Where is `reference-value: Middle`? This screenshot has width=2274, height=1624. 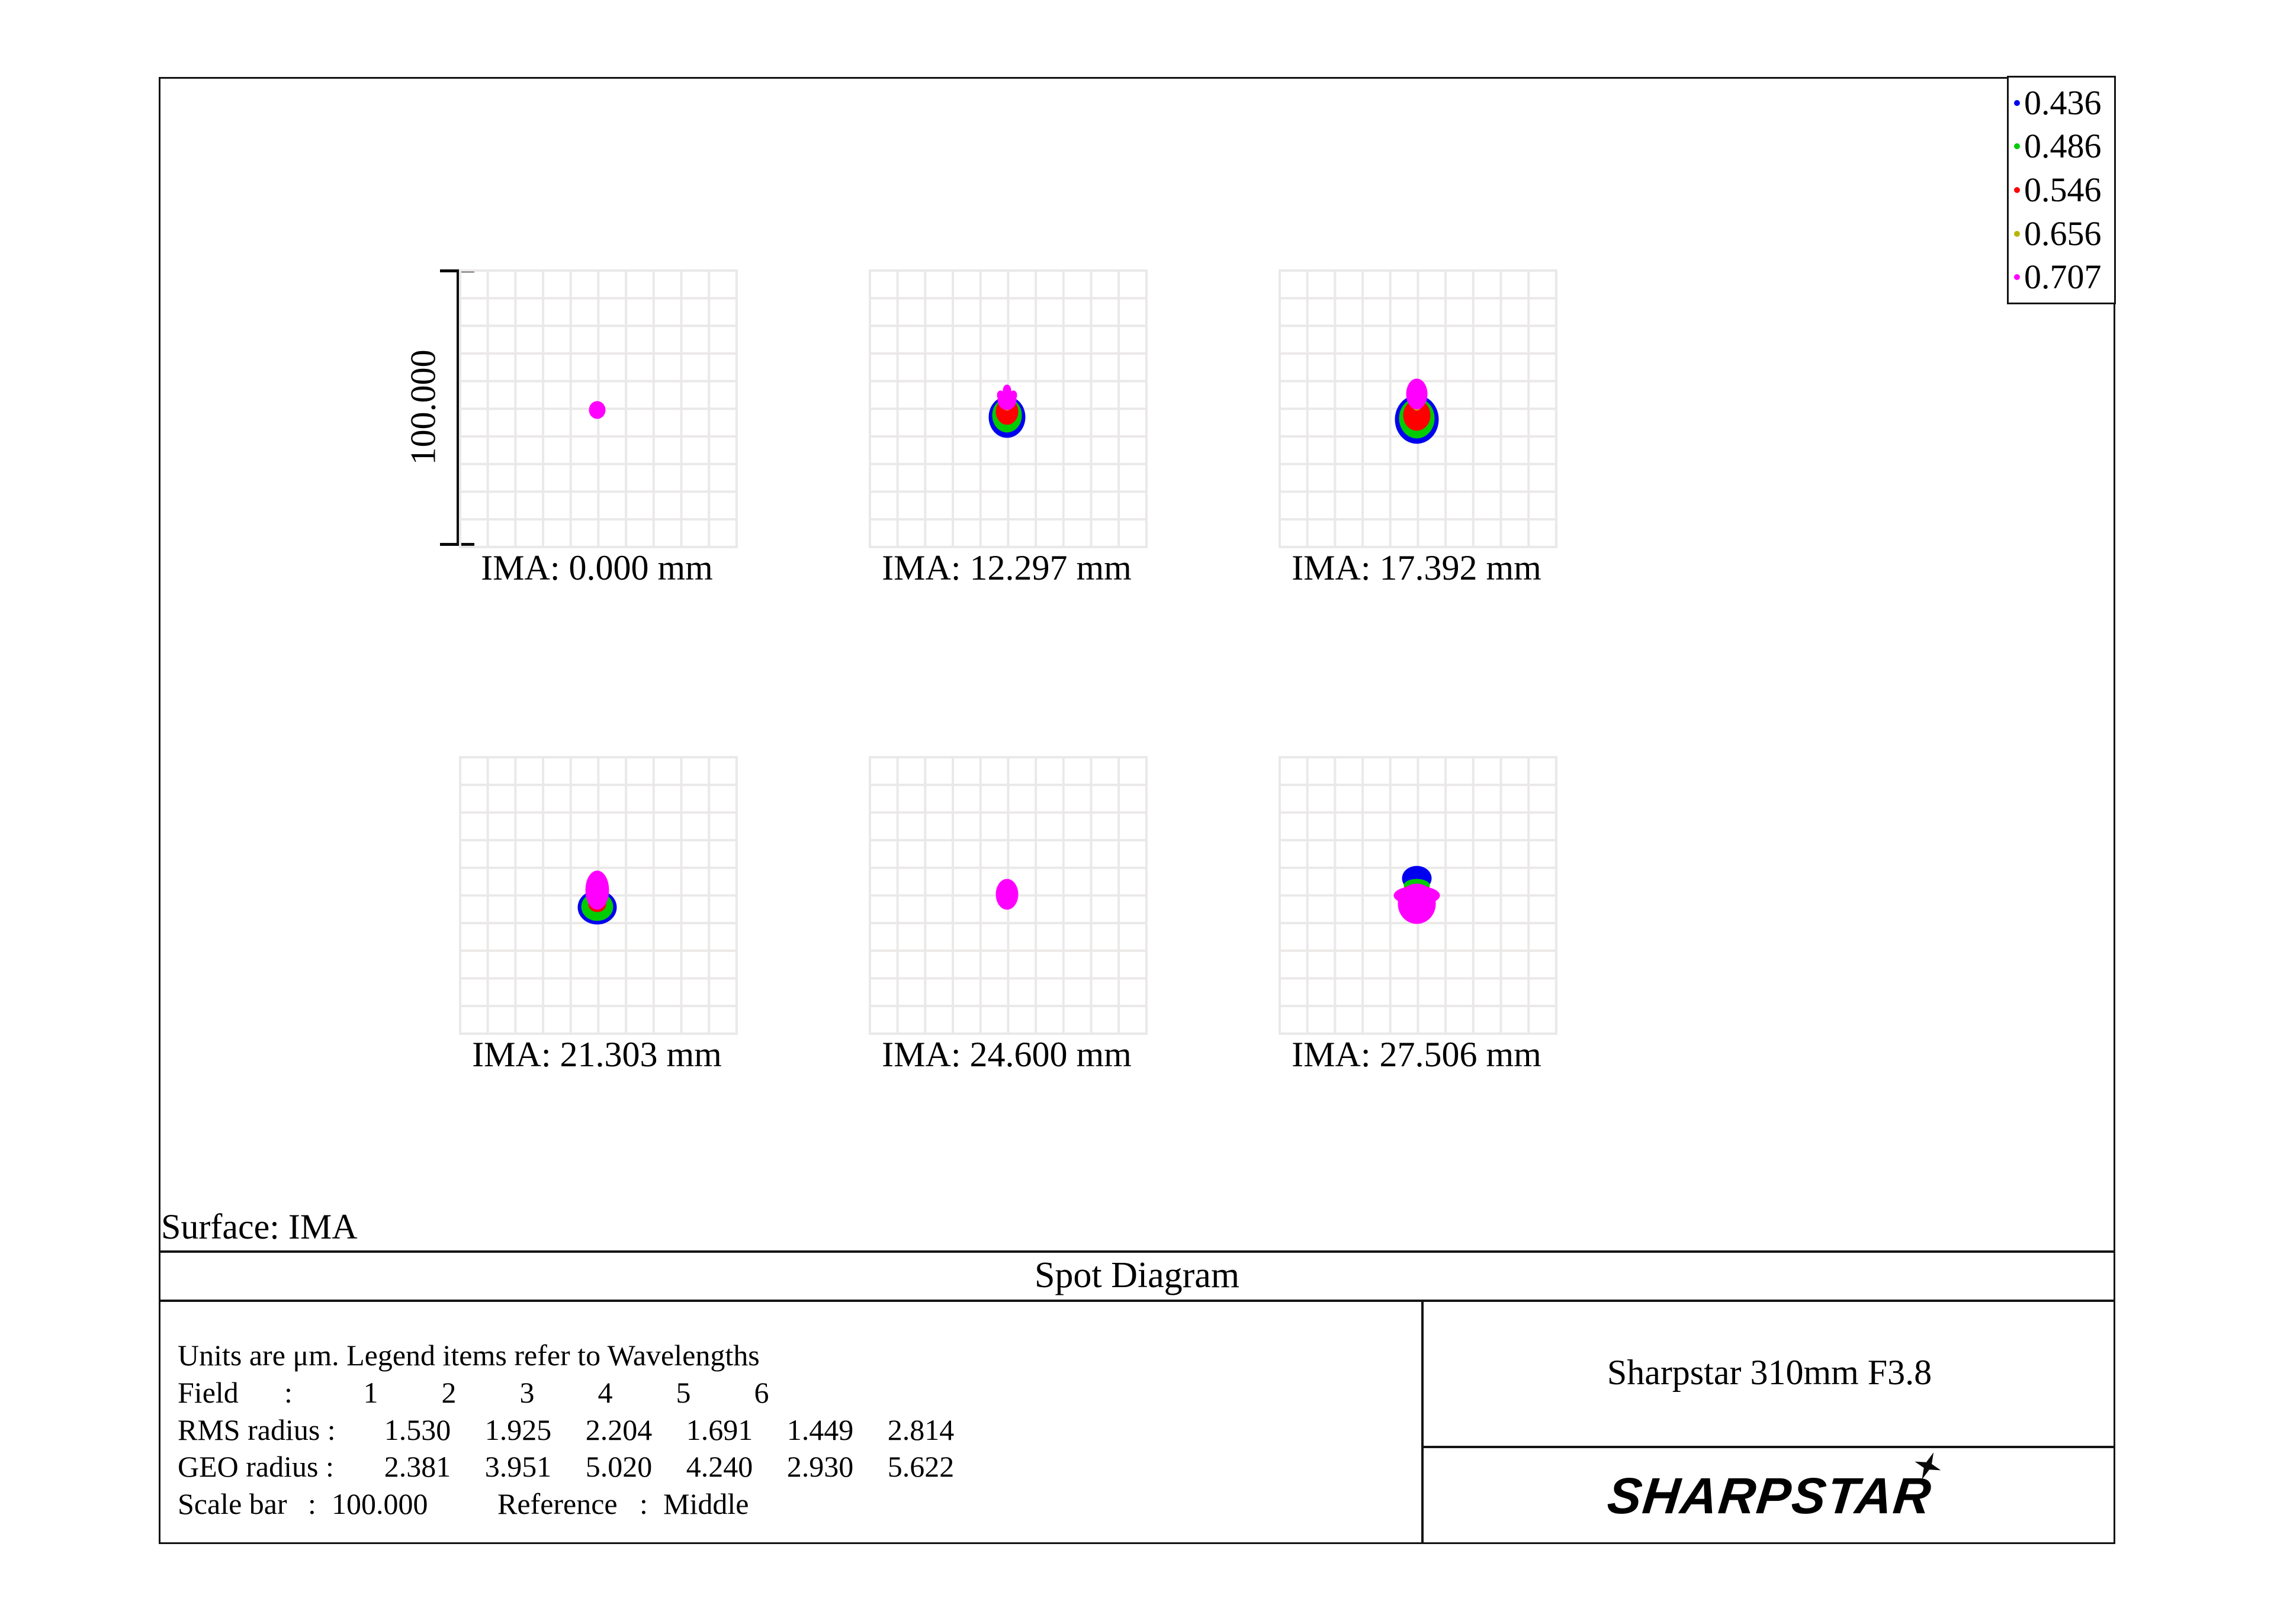 reference-value: Middle is located at coordinates (706, 1503).